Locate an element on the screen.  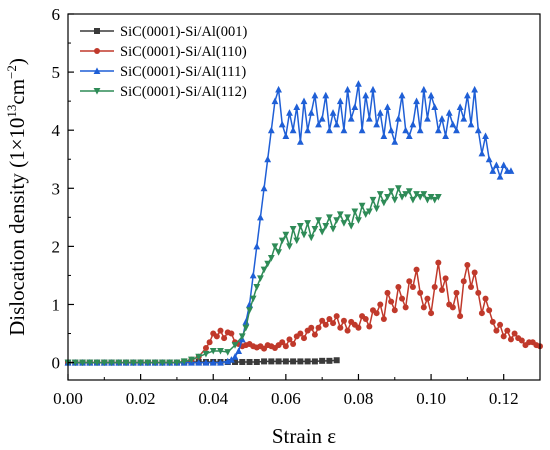
y-tick-label: 5 is located at coordinates (56, 72).